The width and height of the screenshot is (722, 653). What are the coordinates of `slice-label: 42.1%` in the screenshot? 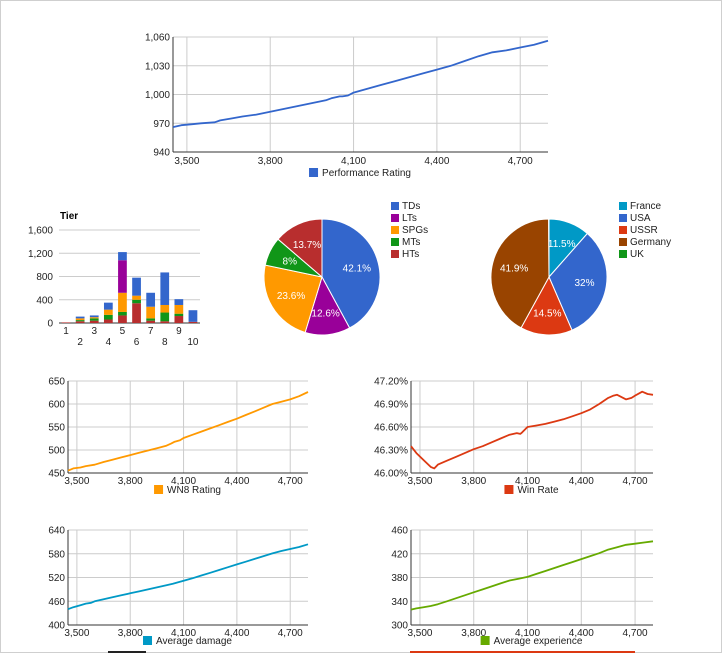 It's located at (357, 269).